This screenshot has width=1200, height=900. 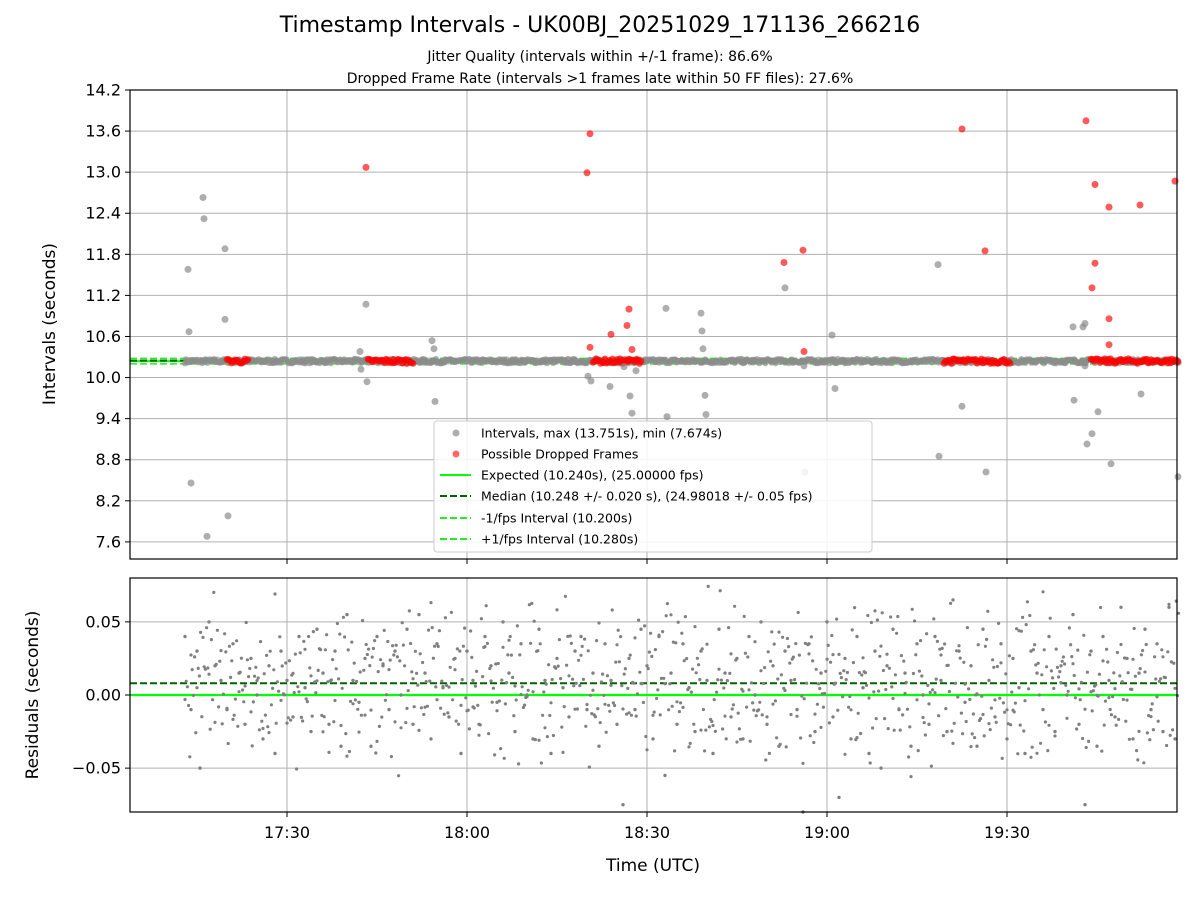 What do you see at coordinates (456, 433) in the screenshot?
I see `legend-marker-intervals` at bounding box center [456, 433].